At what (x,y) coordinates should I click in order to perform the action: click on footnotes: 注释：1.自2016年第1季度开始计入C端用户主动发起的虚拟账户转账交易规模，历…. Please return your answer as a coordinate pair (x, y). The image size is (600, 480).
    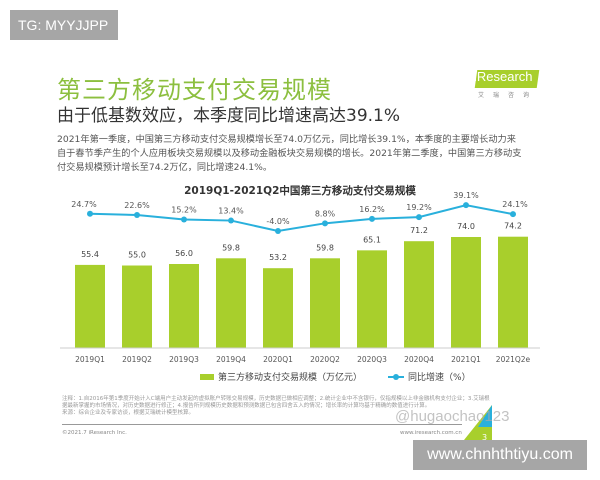
    Looking at the image, I should click on (277, 406).